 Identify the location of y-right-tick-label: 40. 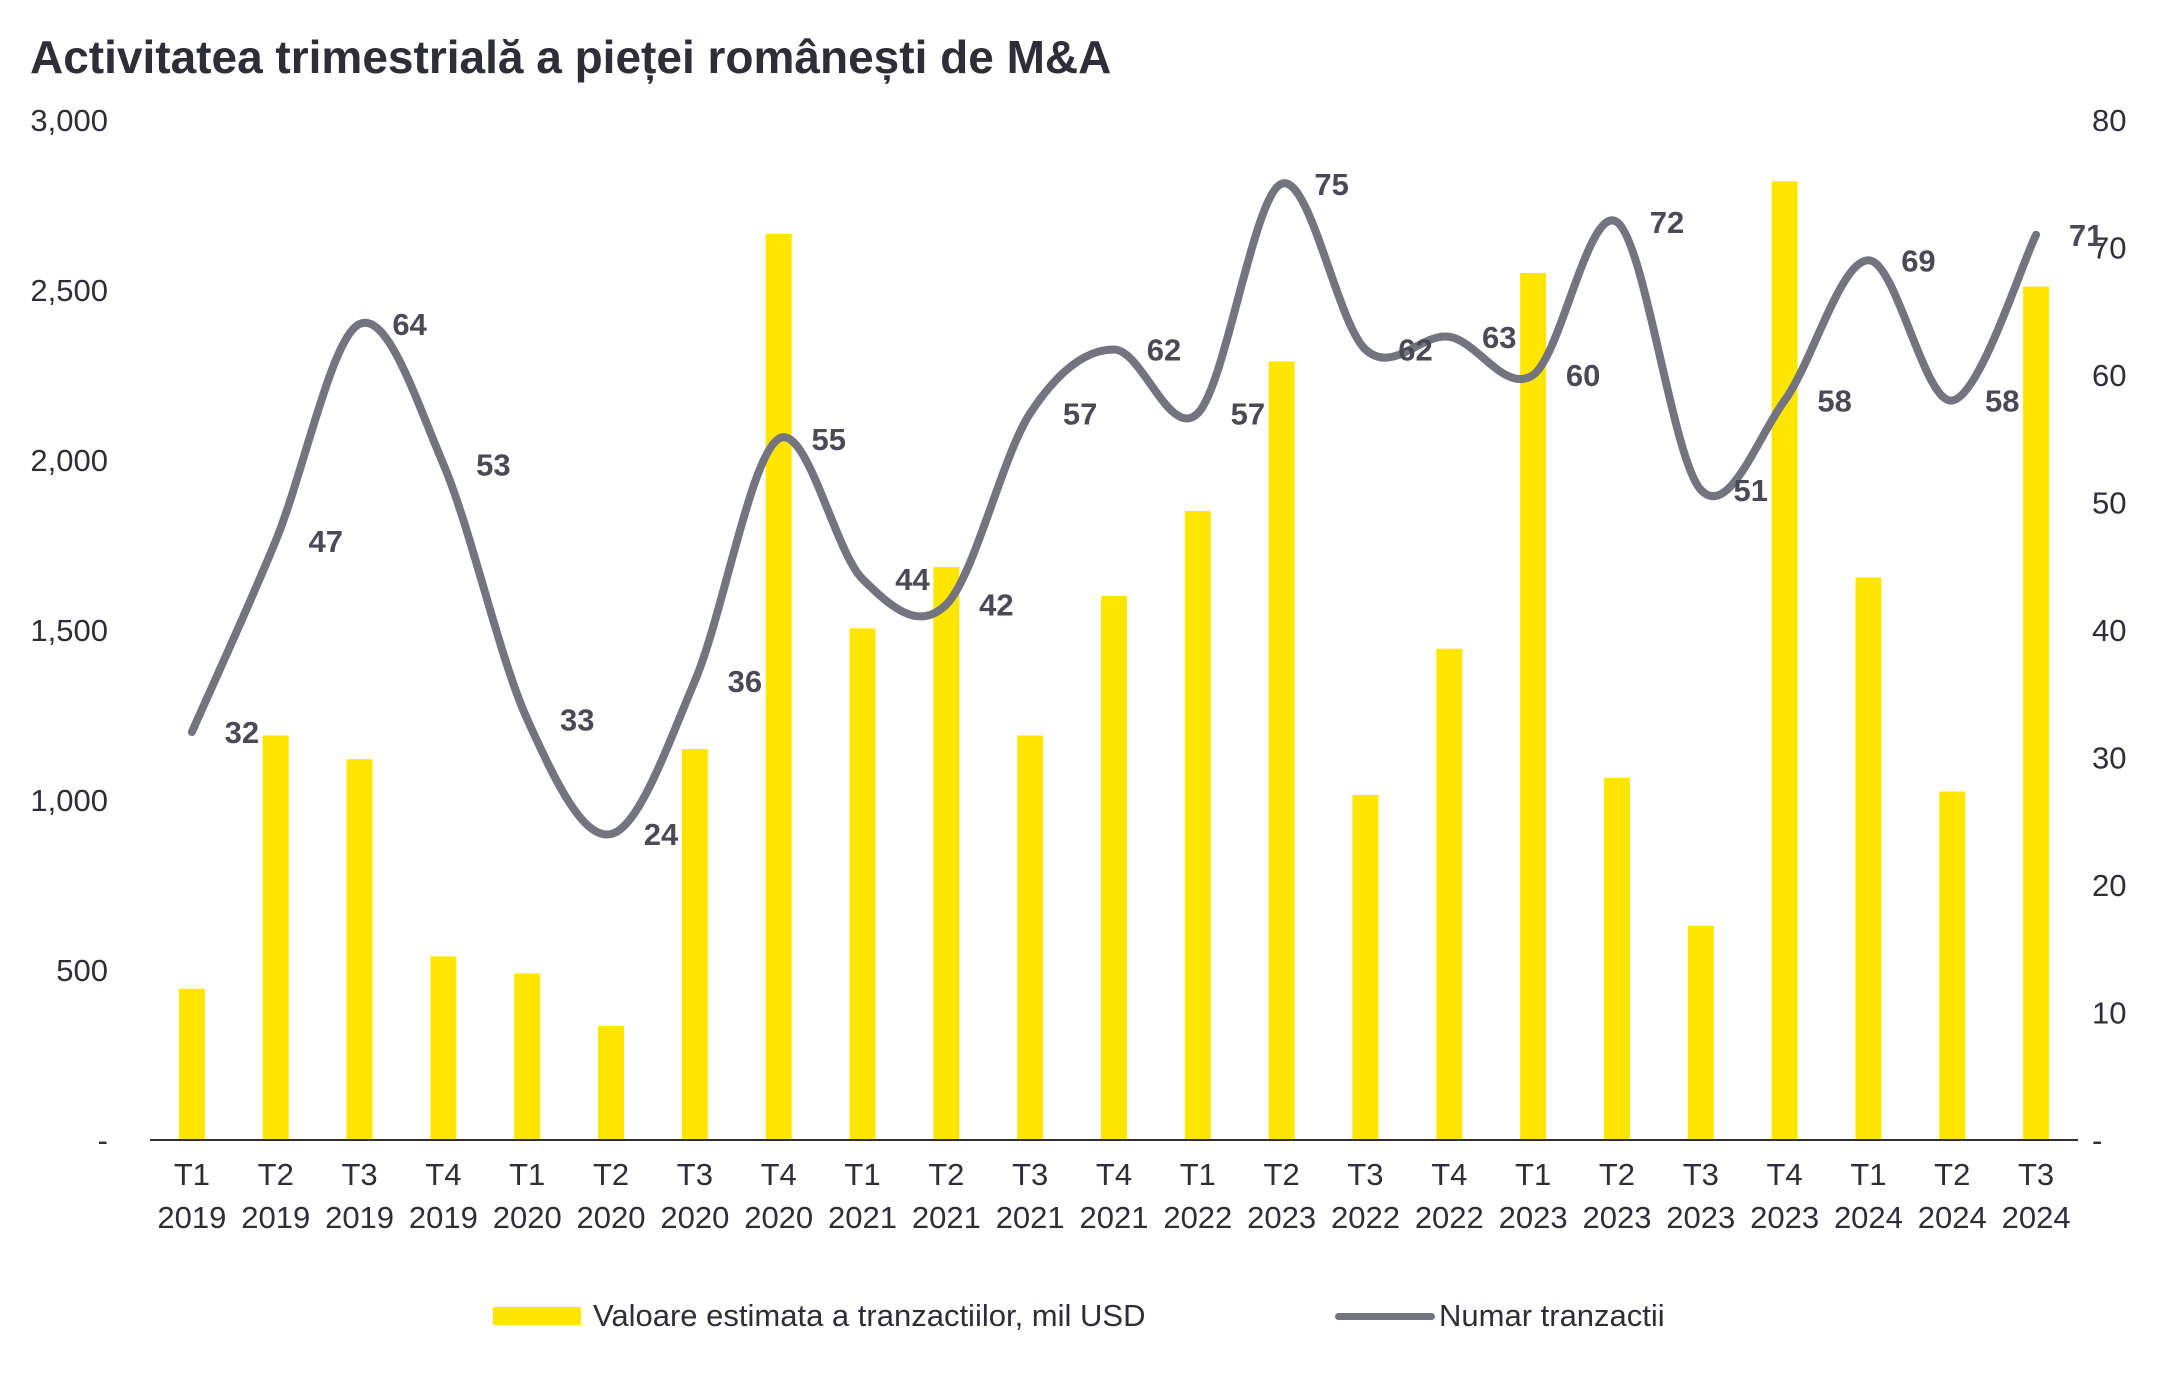
(2109, 630).